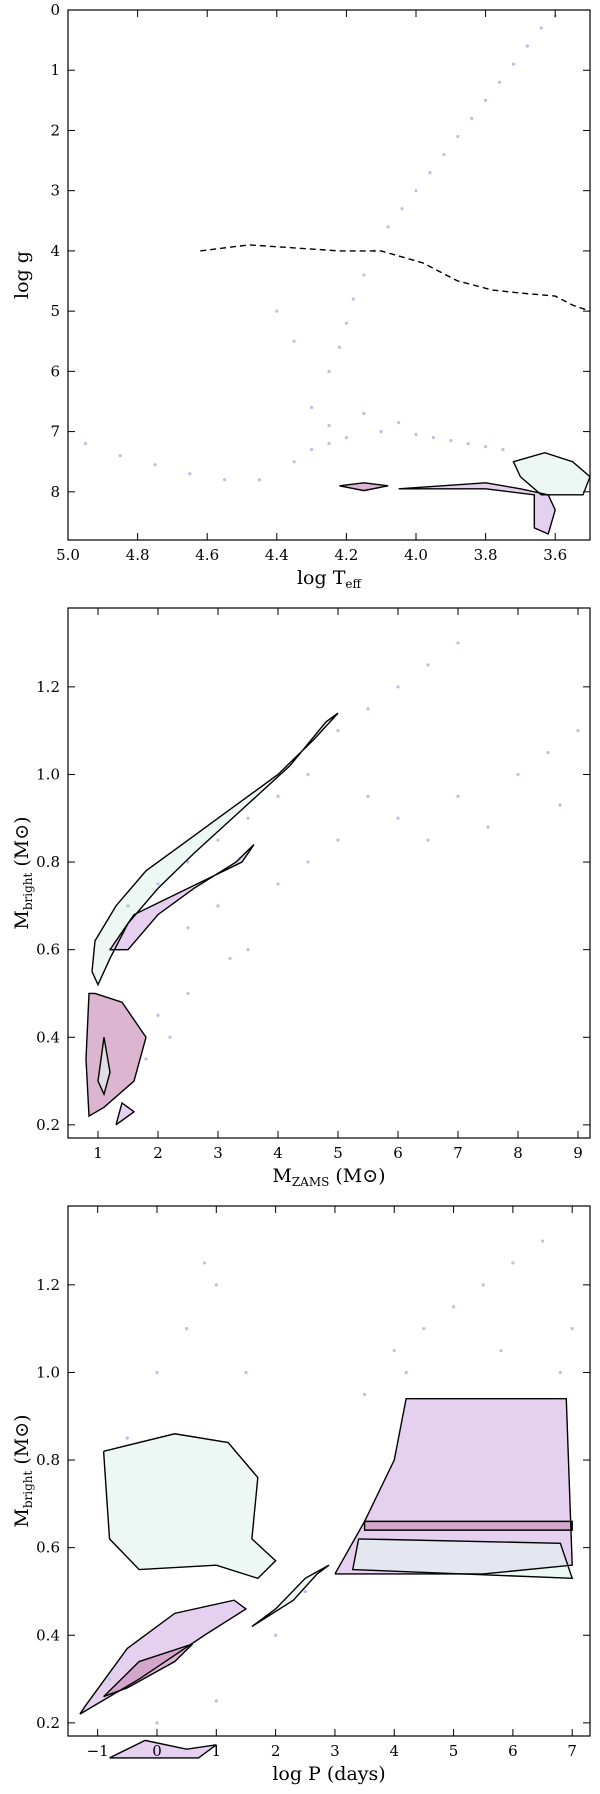 The image size is (600, 1794). I want to click on y-tick-label: 5, so click(55, 311).